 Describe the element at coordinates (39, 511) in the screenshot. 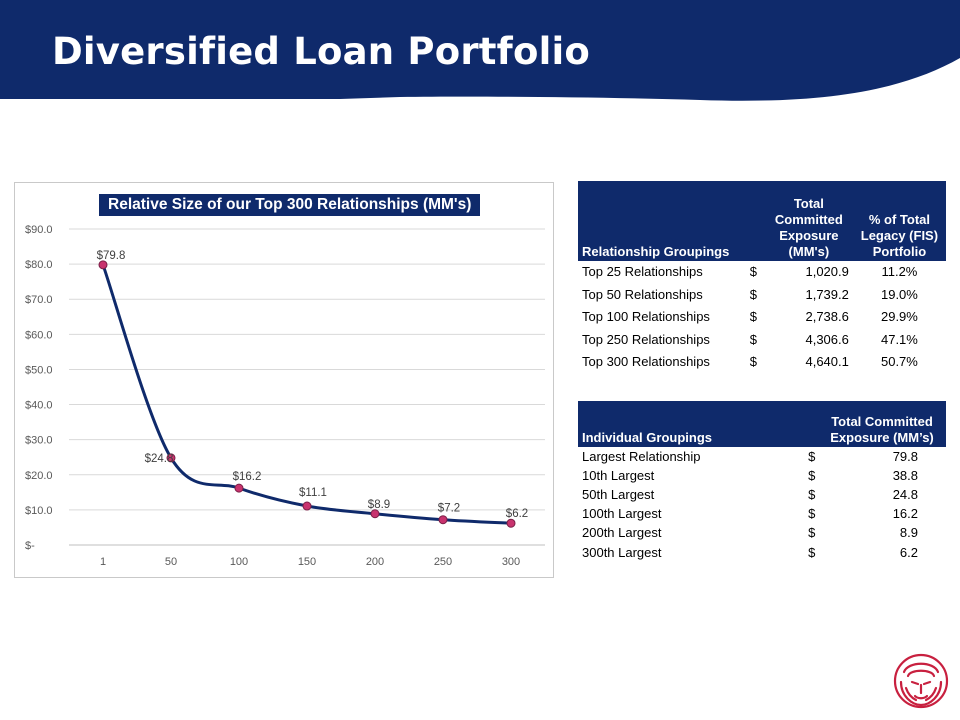

I see `y-tick-label: $10.0` at that location.